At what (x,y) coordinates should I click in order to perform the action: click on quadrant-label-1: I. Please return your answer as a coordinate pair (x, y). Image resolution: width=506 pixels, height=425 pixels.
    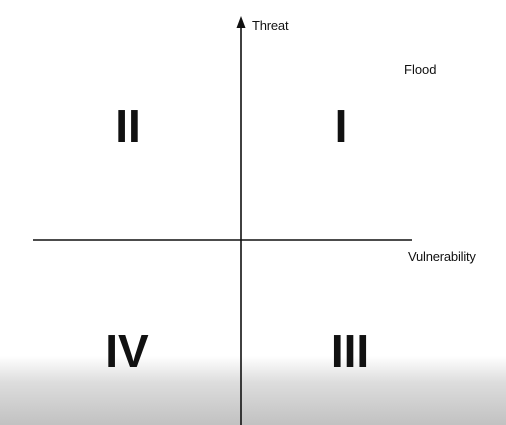
    Looking at the image, I should click on (341, 126).